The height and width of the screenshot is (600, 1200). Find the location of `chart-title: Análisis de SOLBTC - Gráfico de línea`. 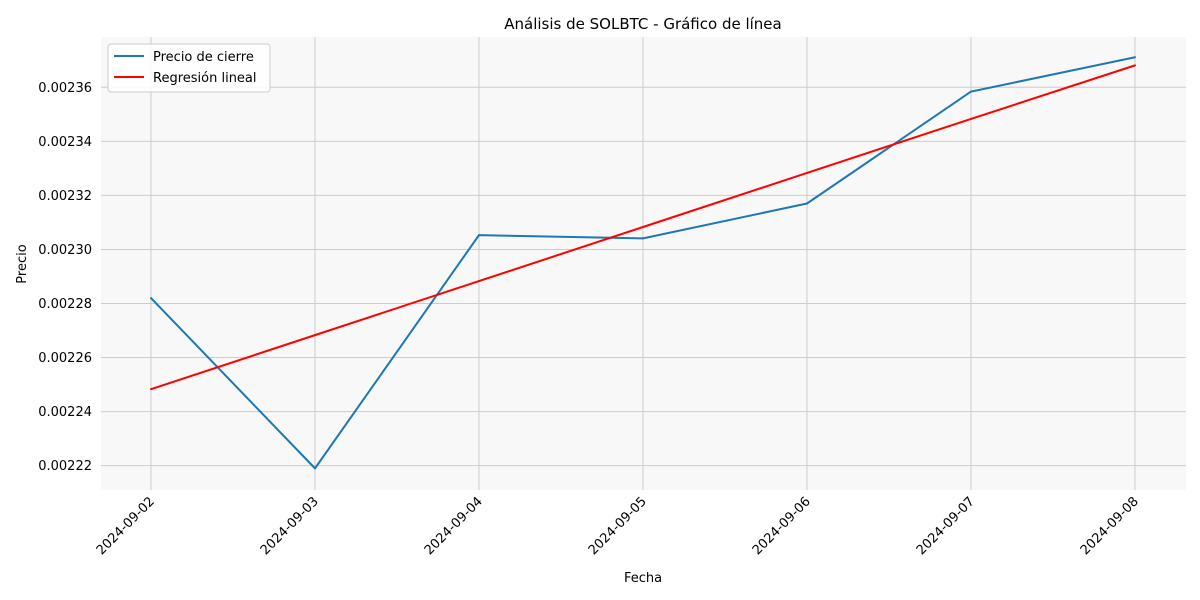

chart-title: Análisis de SOLBTC - Gráfico de línea is located at coordinates (642, 24).